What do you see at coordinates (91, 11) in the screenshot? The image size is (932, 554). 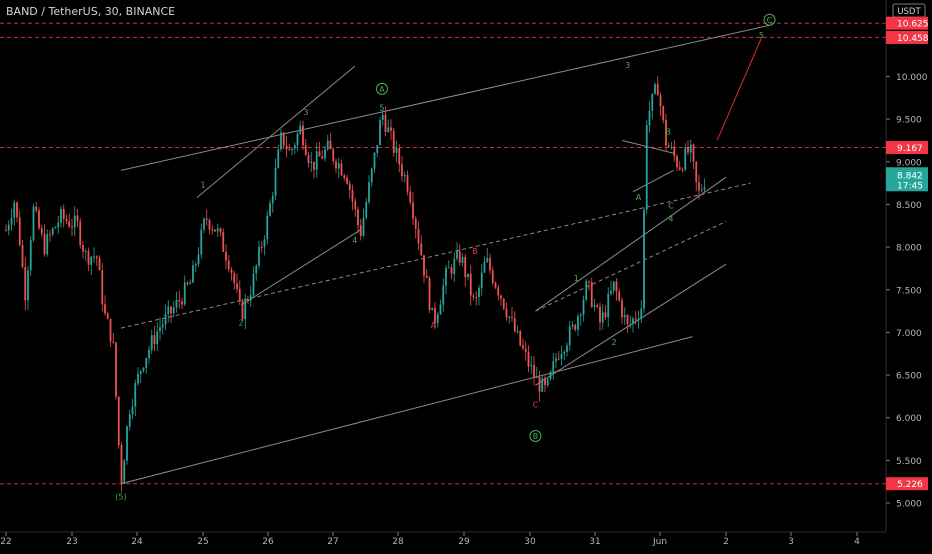 I see `chart-title: BAND / TetherUS, 30, BINANCE` at bounding box center [91, 11].